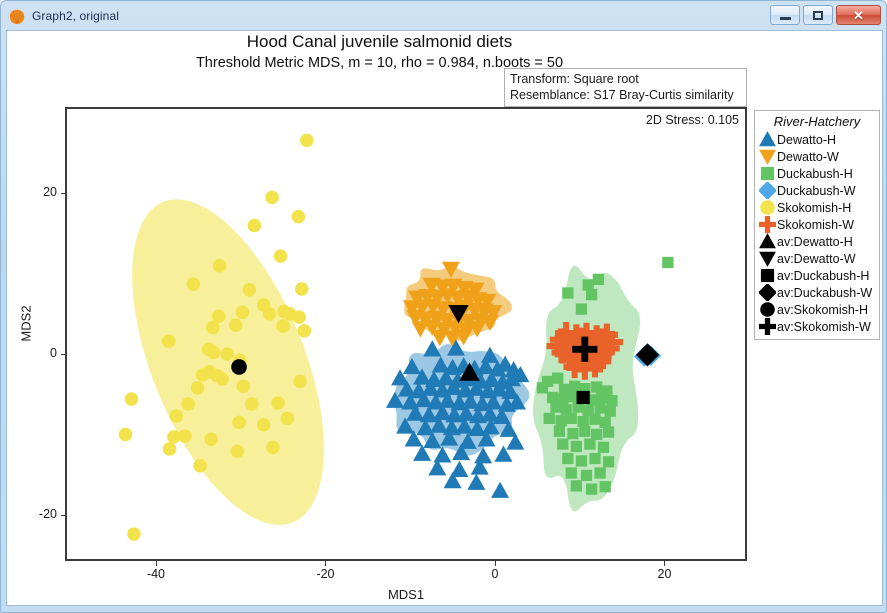  I want to click on legend-item-label: Dewatto-H, so click(807, 139).